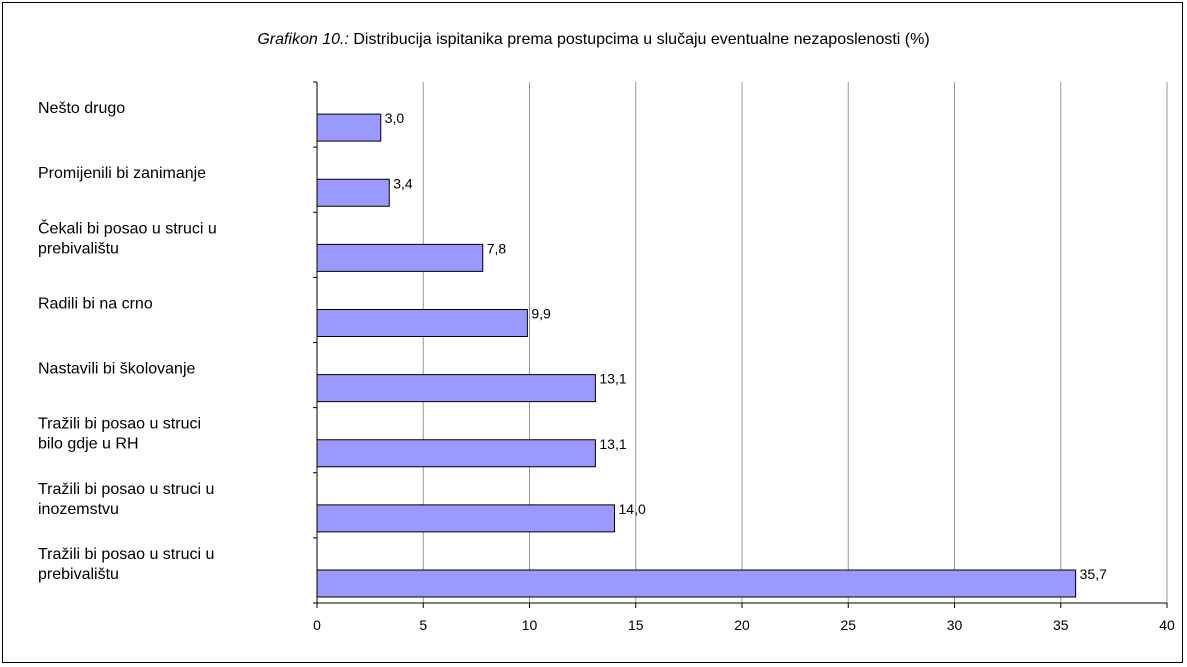 This screenshot has height=667, width=1187. What do you see at coordinates (497, 248) in the screenshot?
I see `data-label: 7,8` at bounding box center [497, 248].